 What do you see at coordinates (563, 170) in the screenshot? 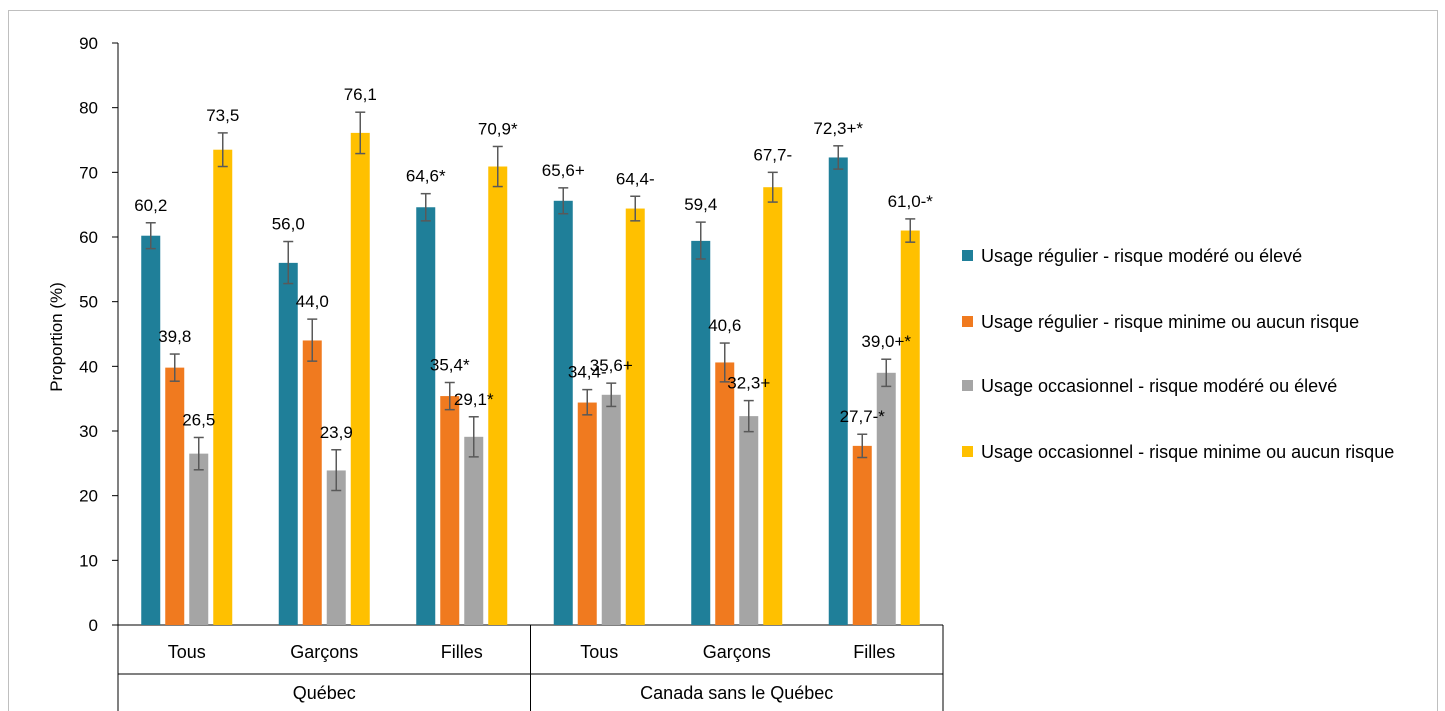
I see `data-label: 65,6+` at bounding box center [563, 170].